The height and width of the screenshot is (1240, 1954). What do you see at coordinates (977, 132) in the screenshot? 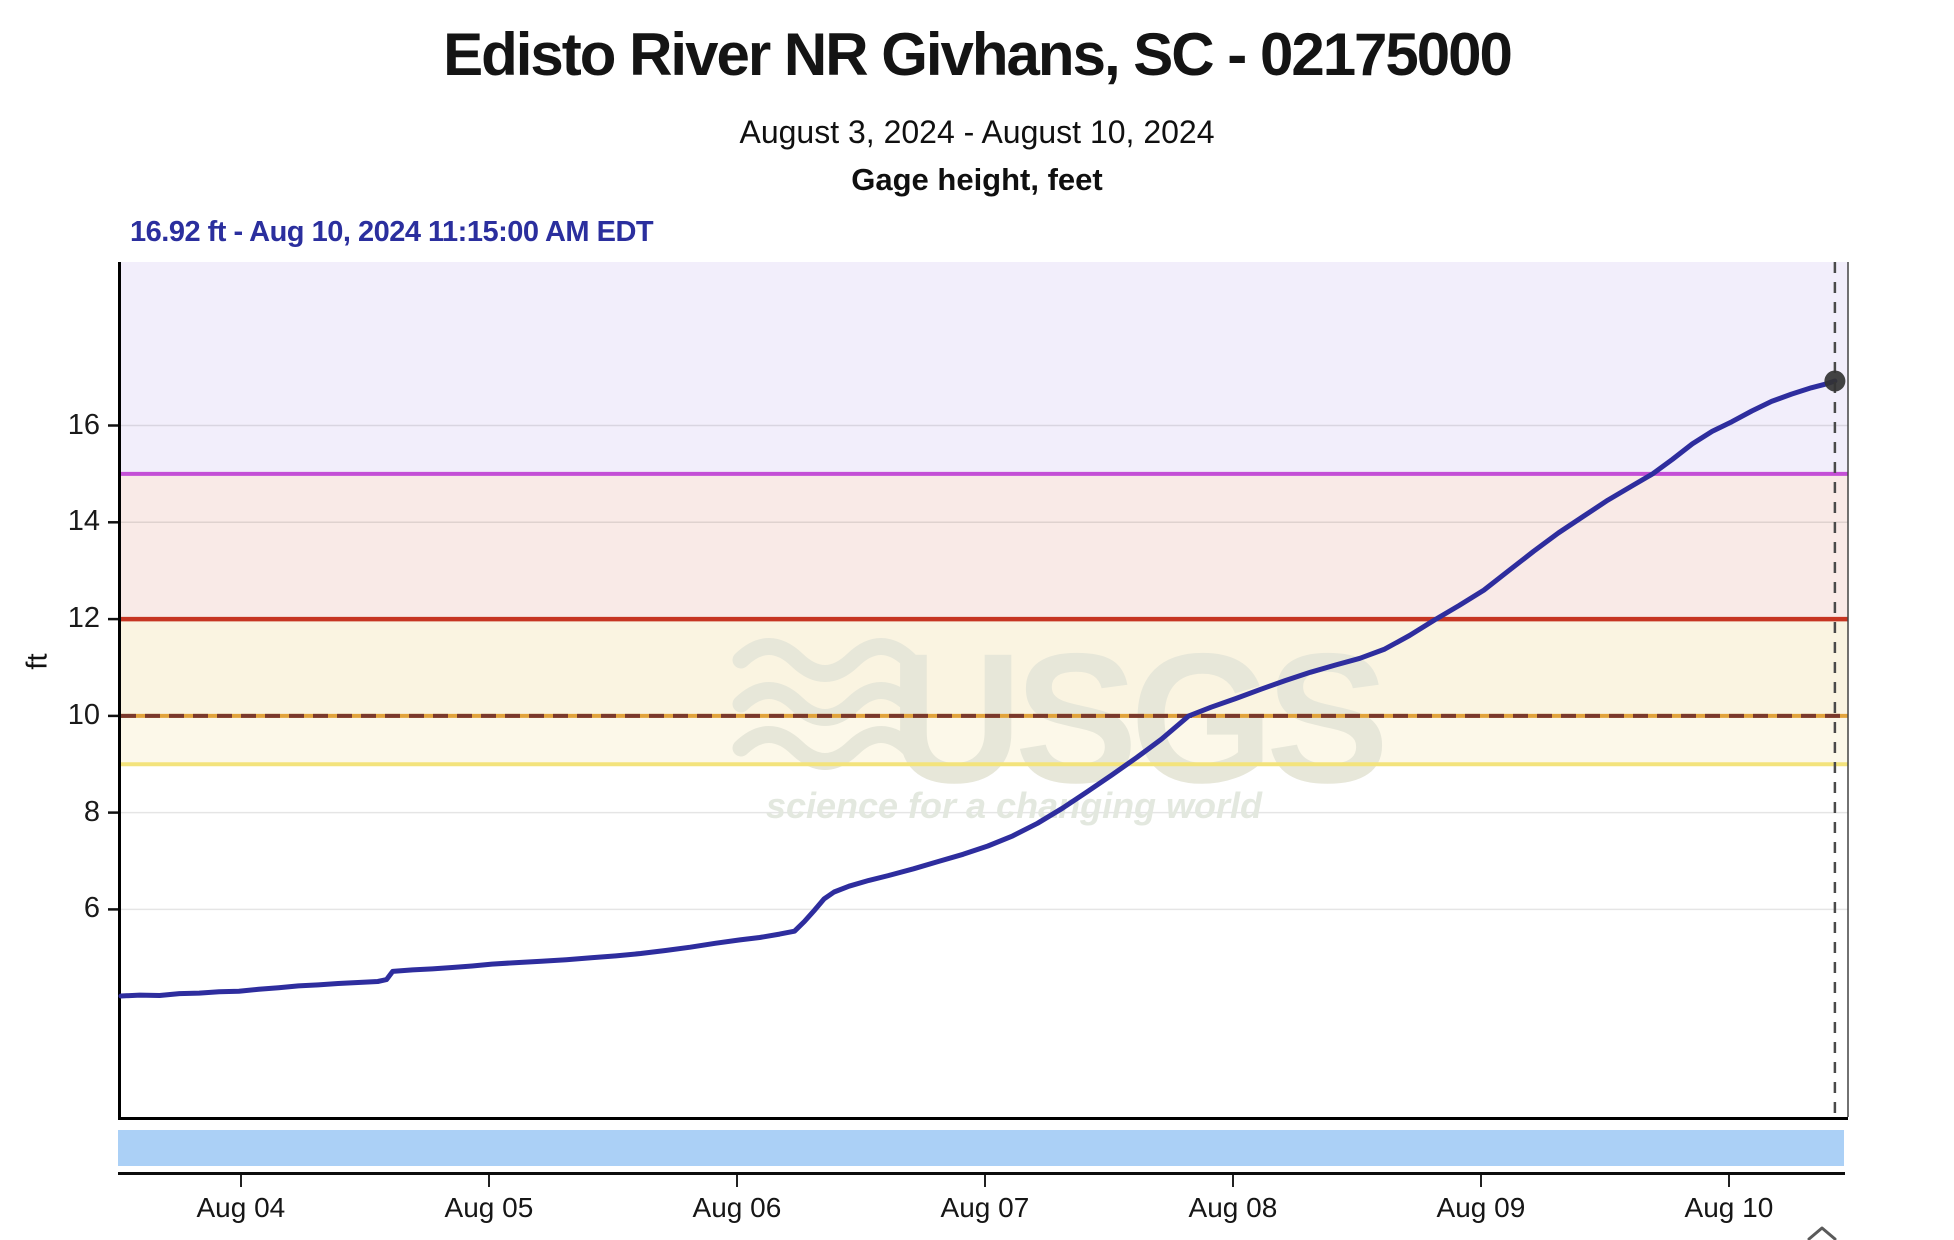
I see `date-range-subtitle: August 3, 2024 - August 10, 2024` at bounding box center [977, 132].